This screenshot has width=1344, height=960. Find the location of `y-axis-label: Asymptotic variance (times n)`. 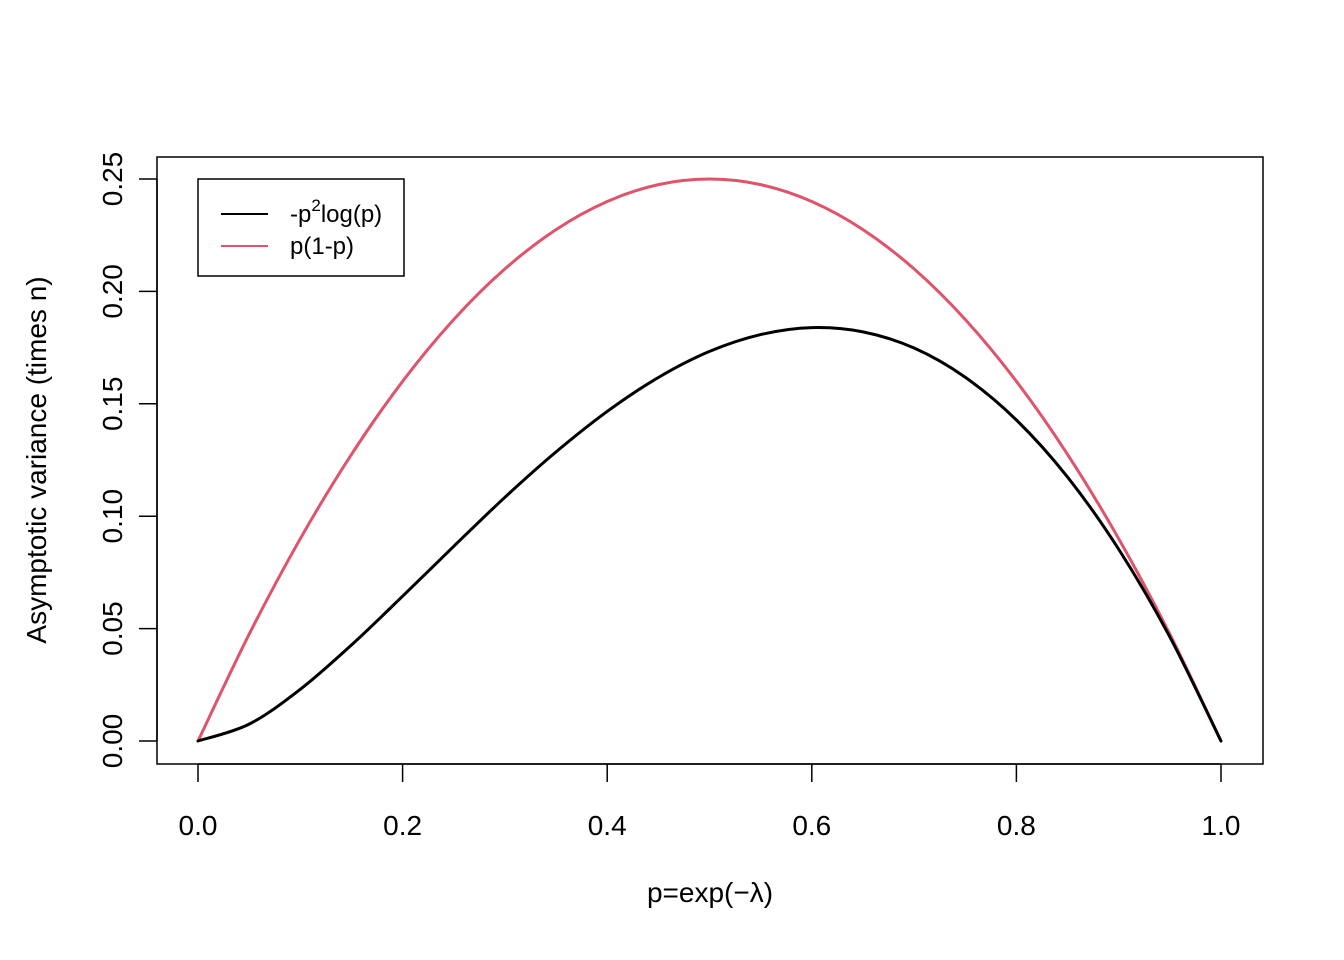

y-axis-label: Asymptotic variance (times n) is located at coordinates (36, 459).